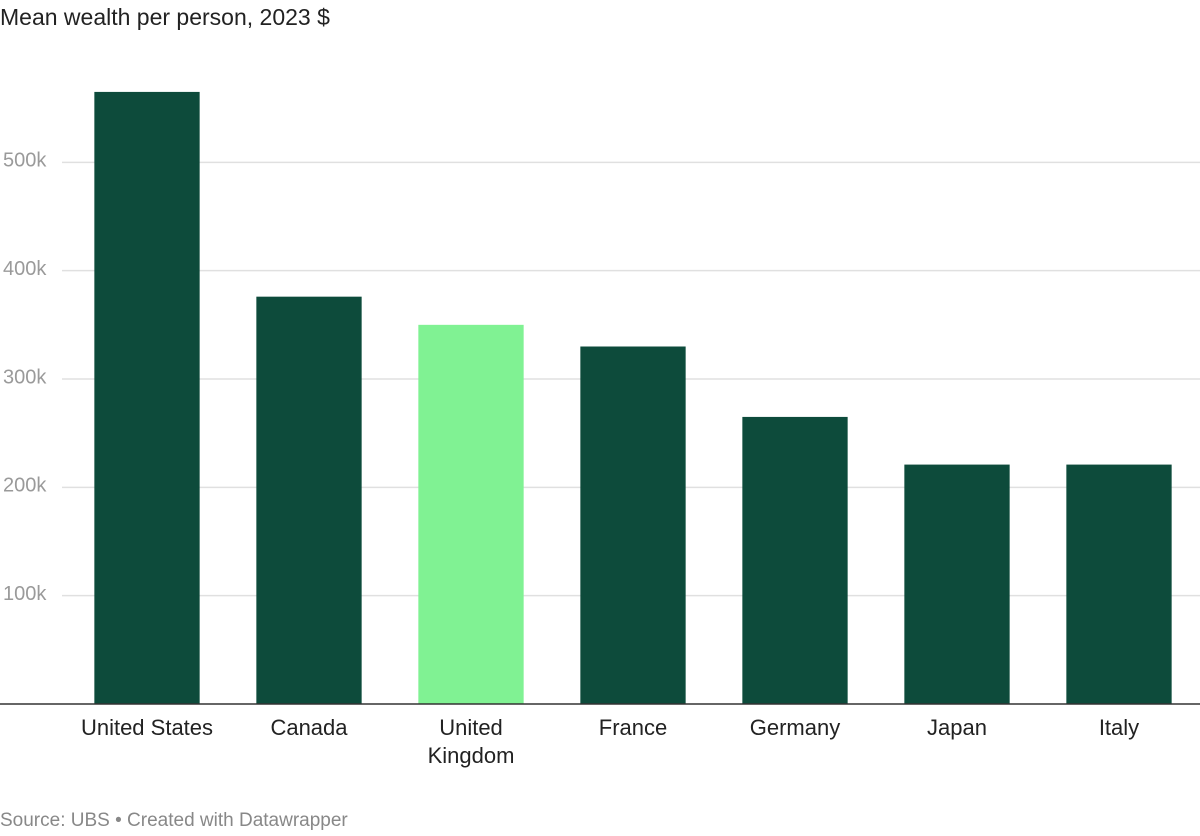 The image size is (1200, 836). Describe the element at coordinates (471, 741) in the screenshot. I see `x-tick-label: United Kingdom` at that location.